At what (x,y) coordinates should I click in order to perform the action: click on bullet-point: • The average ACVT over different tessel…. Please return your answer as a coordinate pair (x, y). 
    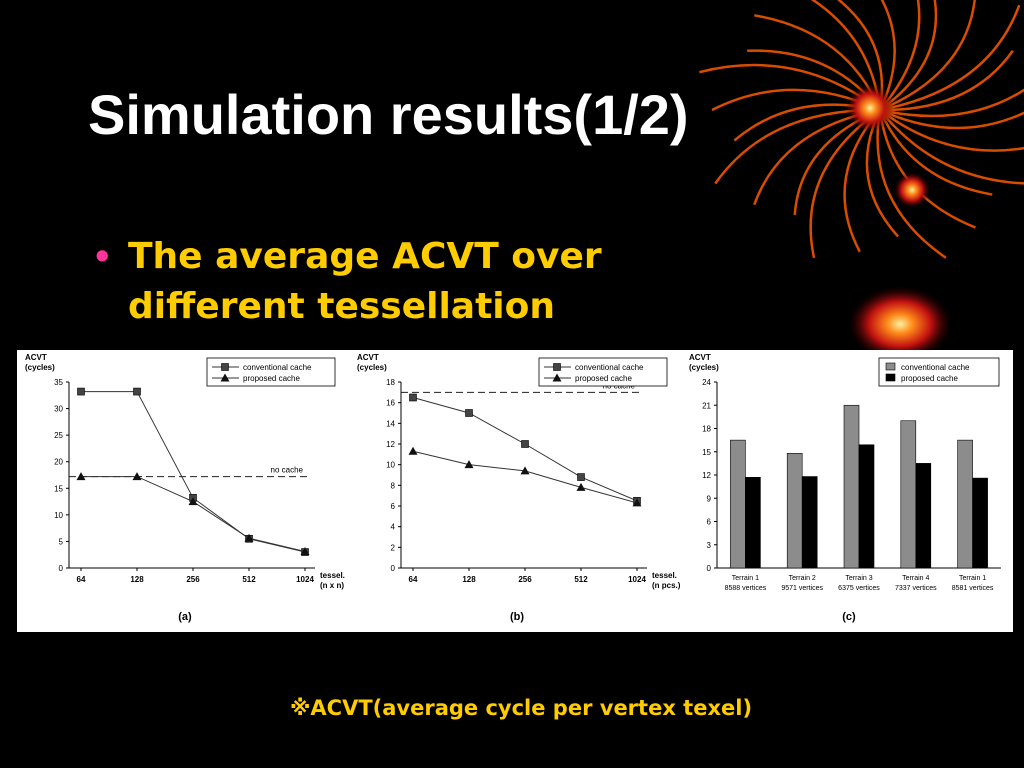
    Looking at the image, I should click on (412, 282).